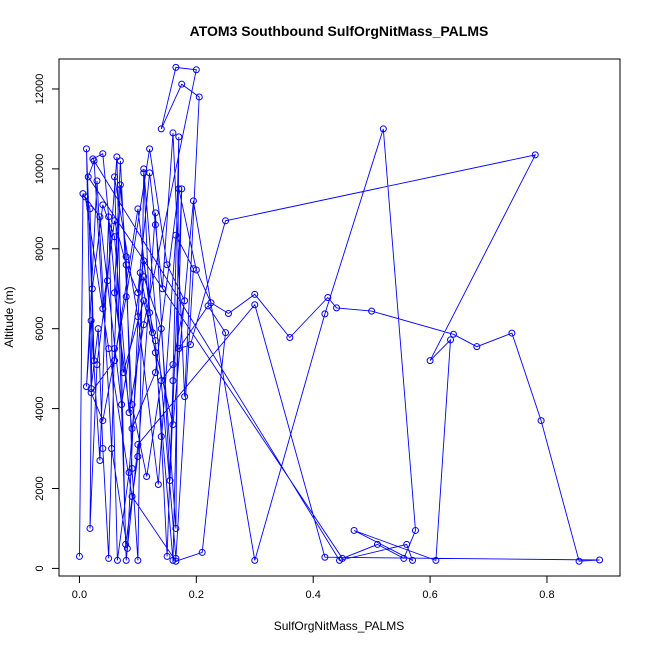  What do you see at coordinates (40, 249) in the screenshot?
I see `y-tick-label: 8000` at bounding box center [40, 249].